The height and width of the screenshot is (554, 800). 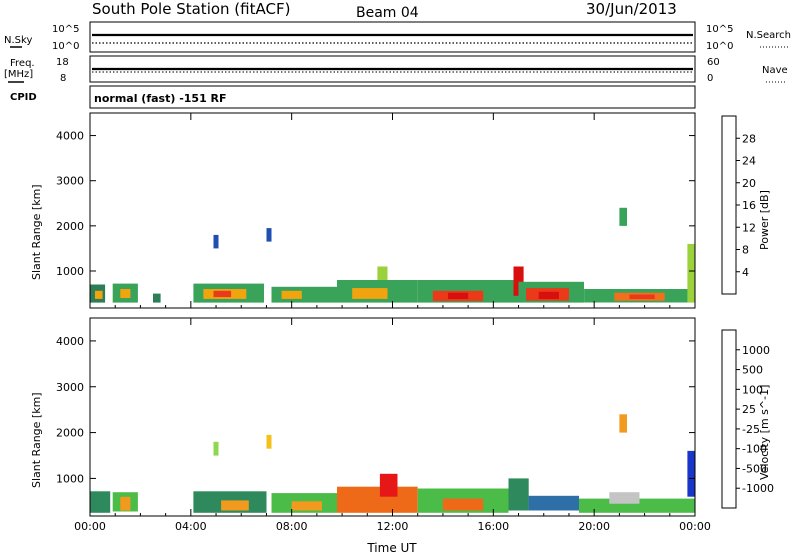 What do you see at coordinates (392, 255) in the screenshot?
I see `power-cells` at bounding box center [392, 255].